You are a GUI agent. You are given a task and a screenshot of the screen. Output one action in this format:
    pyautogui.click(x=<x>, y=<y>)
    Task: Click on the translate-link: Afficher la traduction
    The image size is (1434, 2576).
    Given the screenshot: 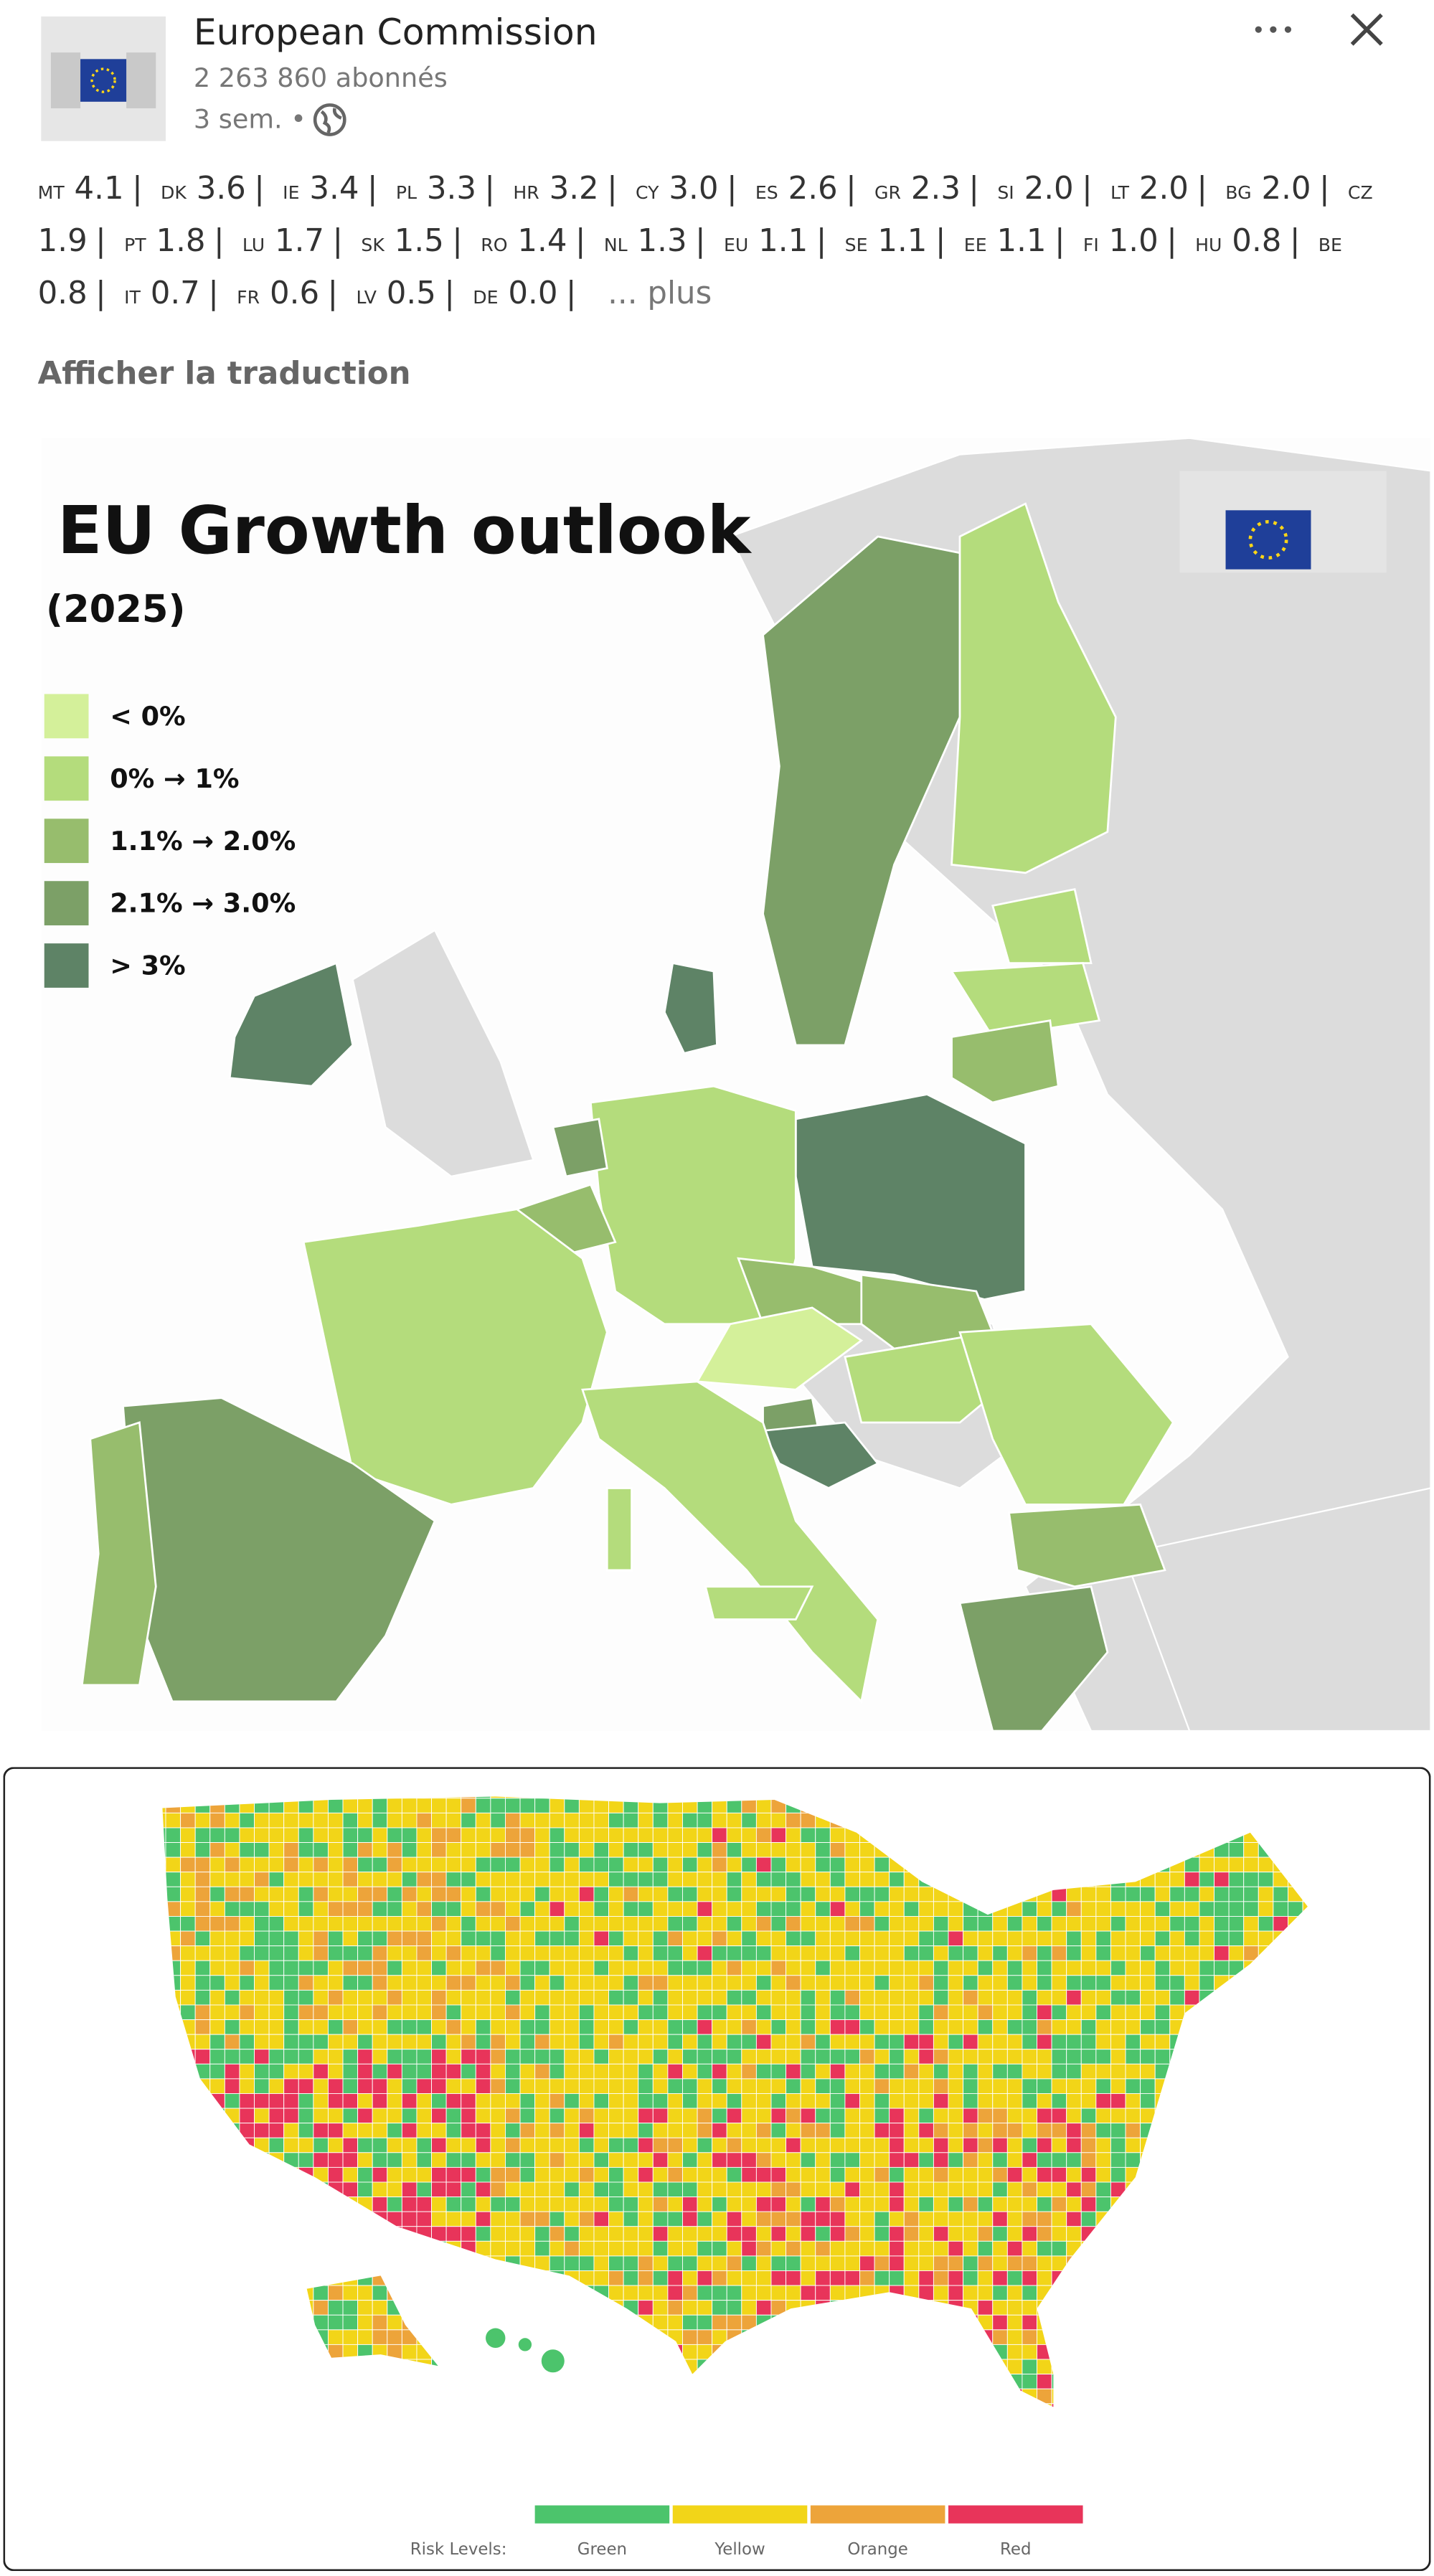 What is the action you would take?
    pyautogui.click(x=224, y=374)
    